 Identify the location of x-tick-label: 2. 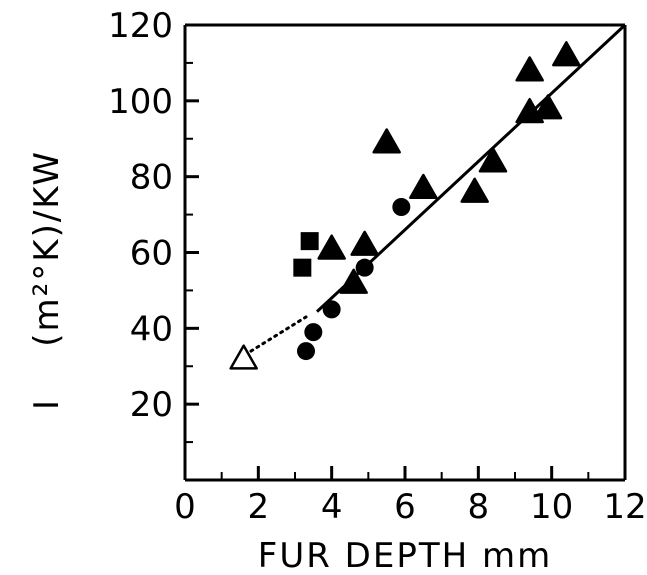
(259, 507).